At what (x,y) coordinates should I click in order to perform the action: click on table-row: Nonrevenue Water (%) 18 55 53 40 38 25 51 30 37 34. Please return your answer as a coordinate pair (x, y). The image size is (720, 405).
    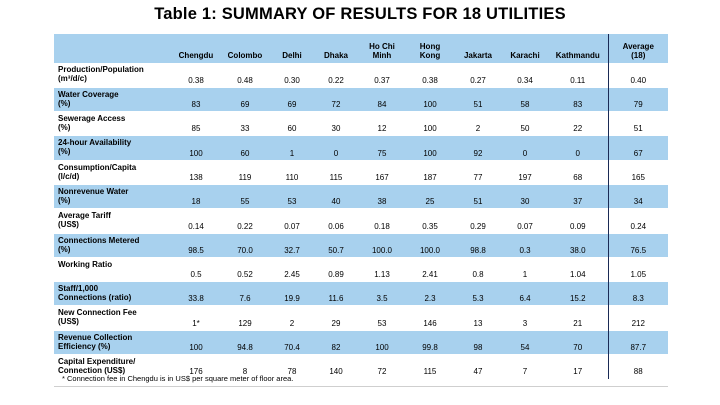
    Looking at the image, I should click on (361, 196).